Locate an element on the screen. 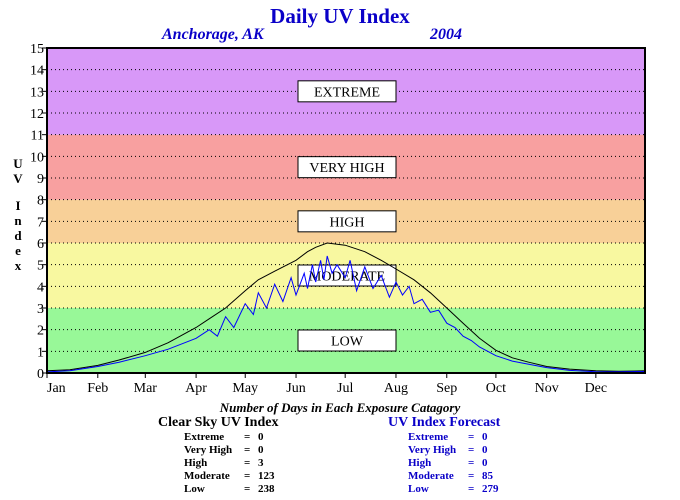  location-subtitle: Anchorage, AK is located at coordinates (213, 34).